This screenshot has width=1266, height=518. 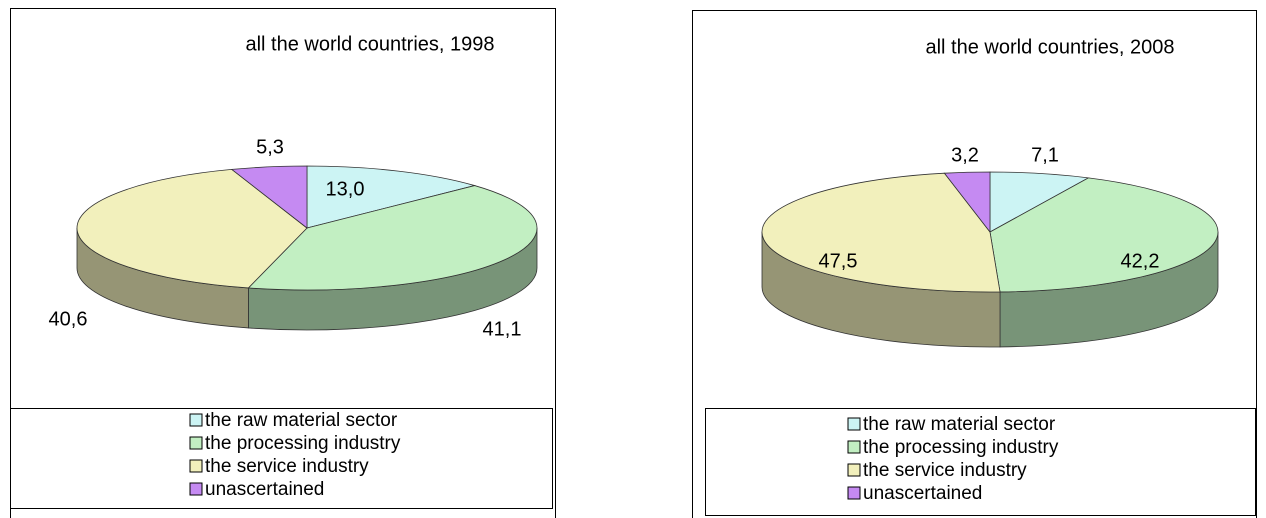 What do you see at coordinates (369, 44) in the screenshot?
I see `chart-title: all the world countries, 1998` at bounding box center [369, 44].